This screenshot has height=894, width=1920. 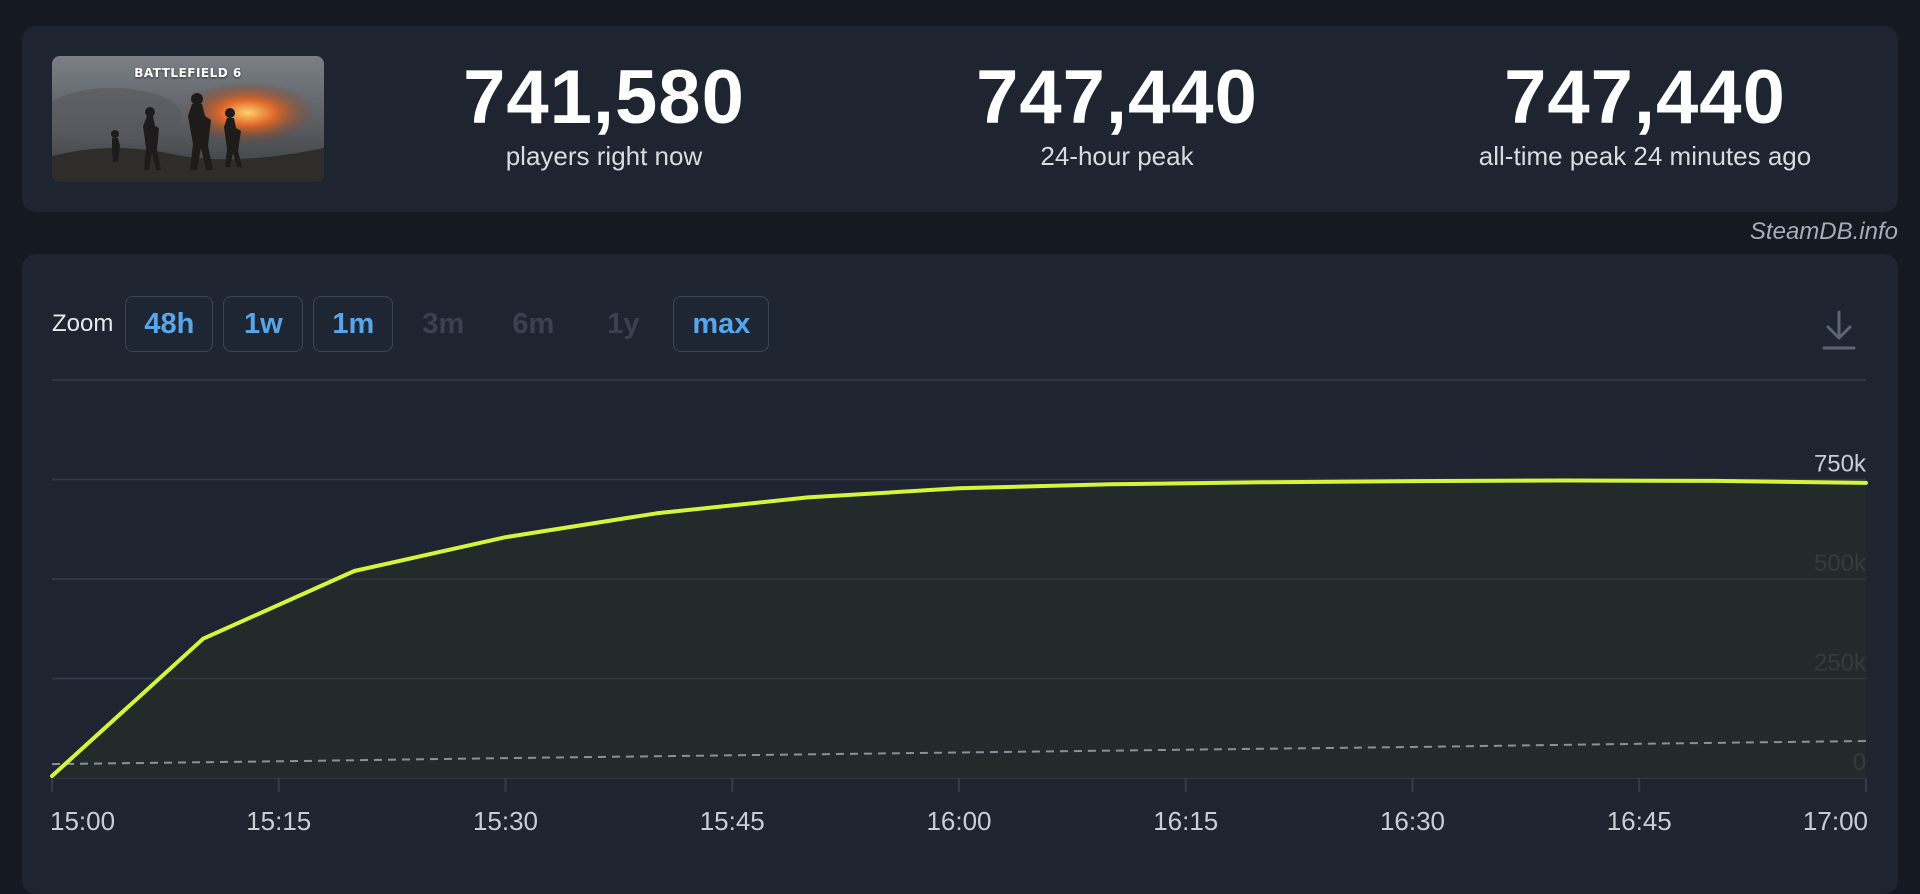 What do you see at coordinates (533, 323) in the screenshot?
I see `zoom-button-6m: 6m` at bounding box center [533, 323].